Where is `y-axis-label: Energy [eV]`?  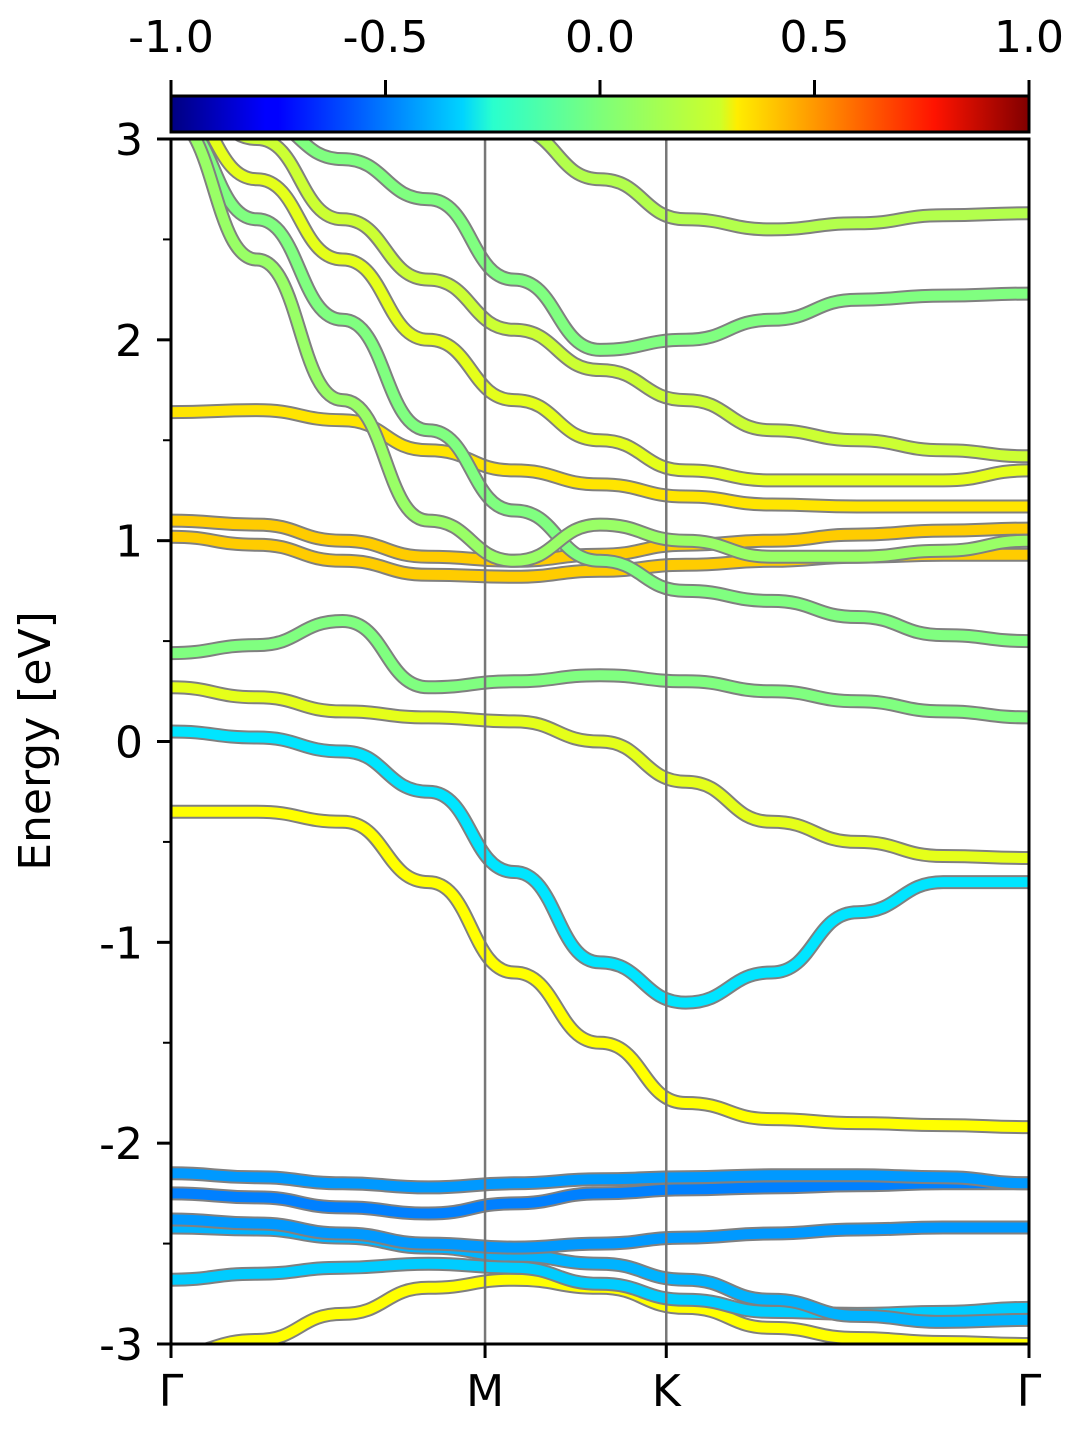 y-axis-label: Energy [eV] is located at coordinates (35, 741).